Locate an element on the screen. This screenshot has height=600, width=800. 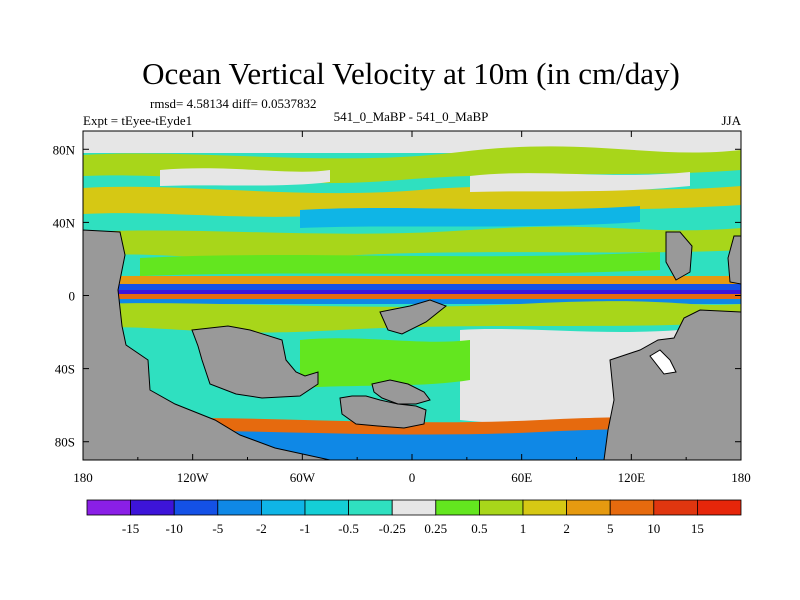
colorbar-label: 5 is located at coordinates (610, 528).